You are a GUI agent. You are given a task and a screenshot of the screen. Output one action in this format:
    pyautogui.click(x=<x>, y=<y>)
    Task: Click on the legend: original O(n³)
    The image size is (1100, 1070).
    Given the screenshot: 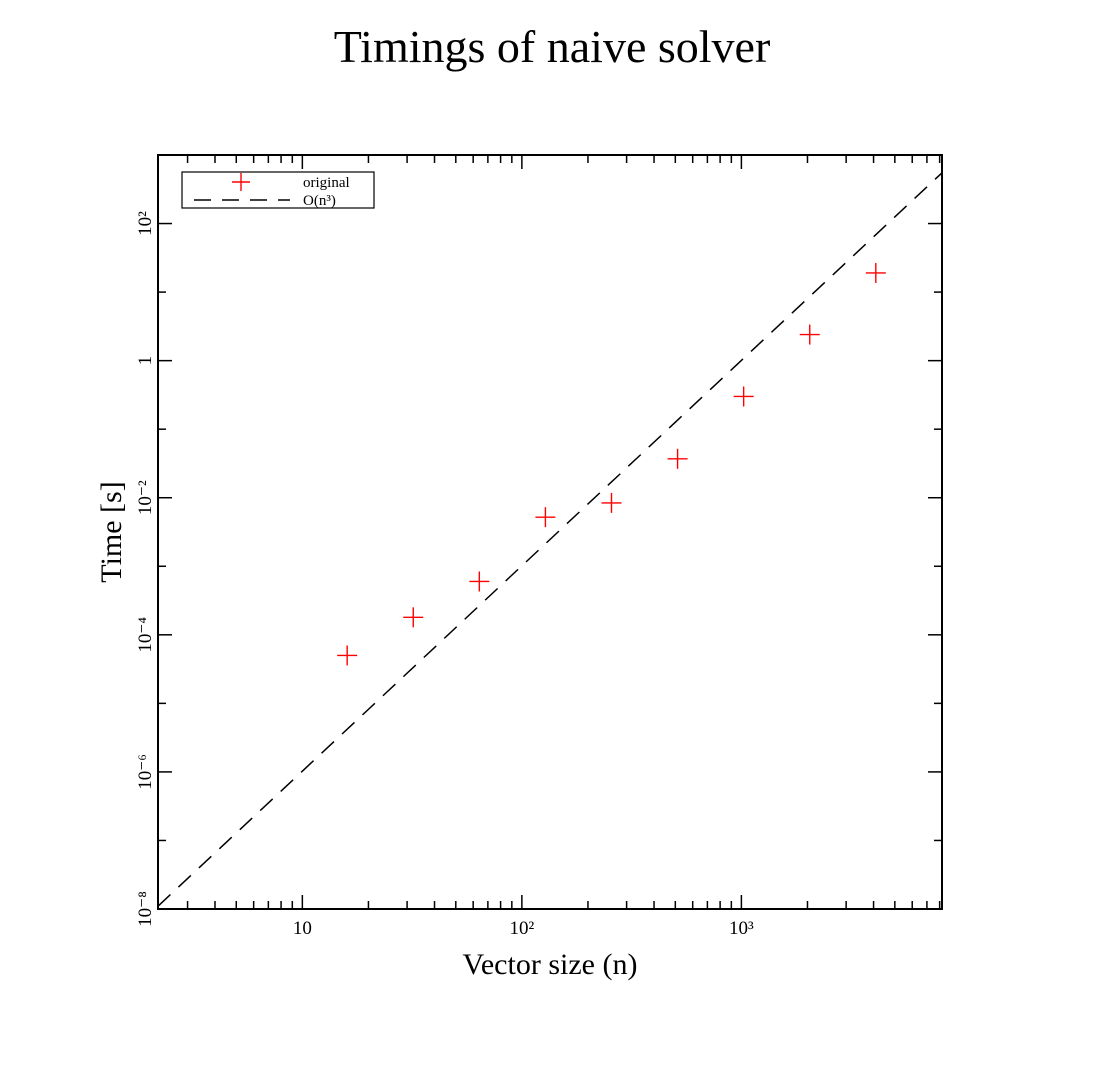 What is the action you would take?
    pyautogui.click(x=278, y=190)
    